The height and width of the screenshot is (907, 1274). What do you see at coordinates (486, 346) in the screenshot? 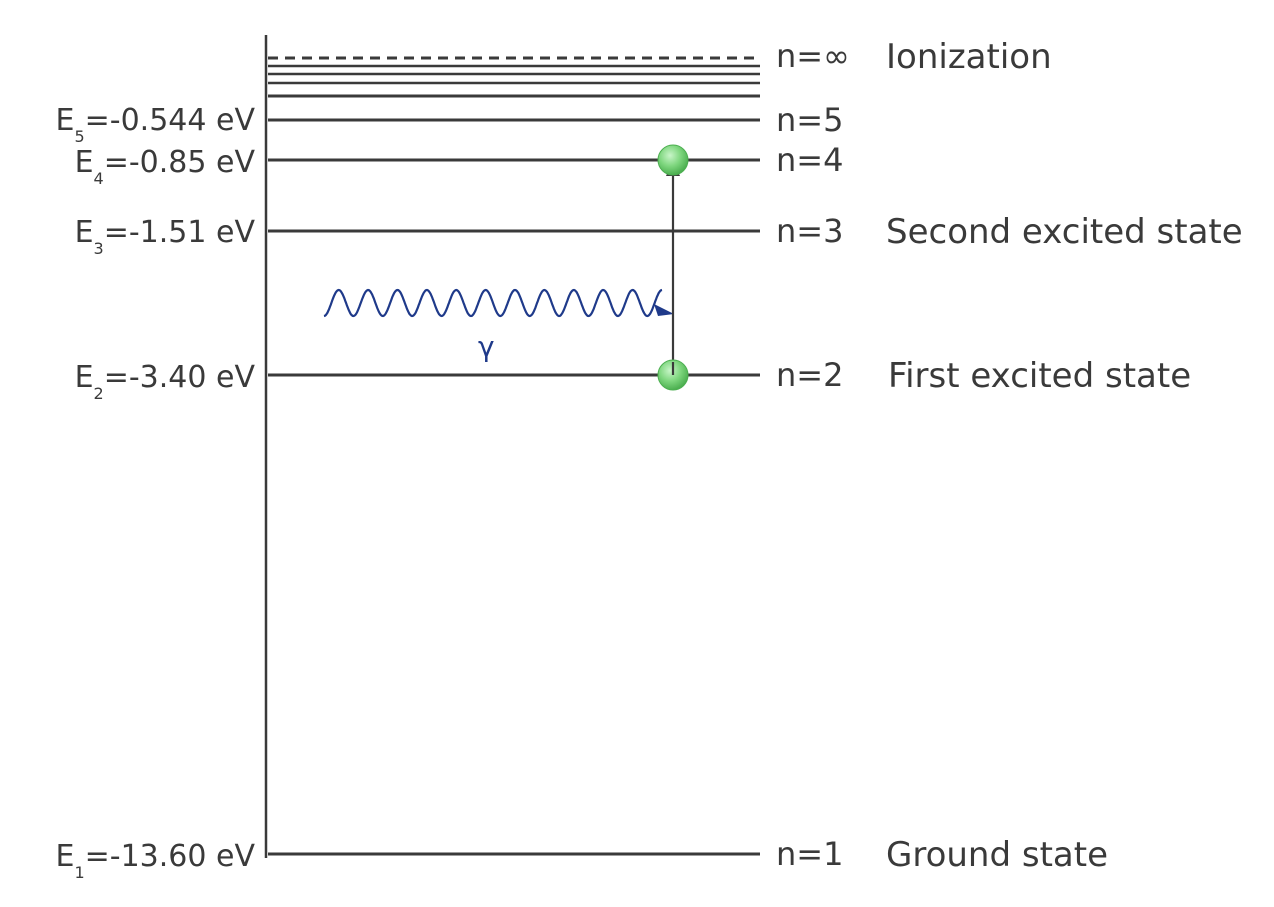
I see `photon-label: γ` at bounding box center [486, 346].